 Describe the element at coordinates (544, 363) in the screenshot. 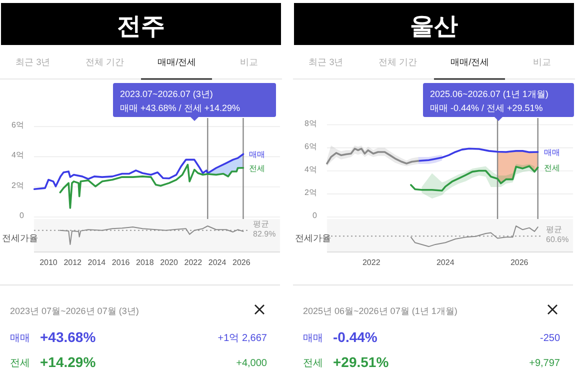

I see `text: +9,797` at that location.